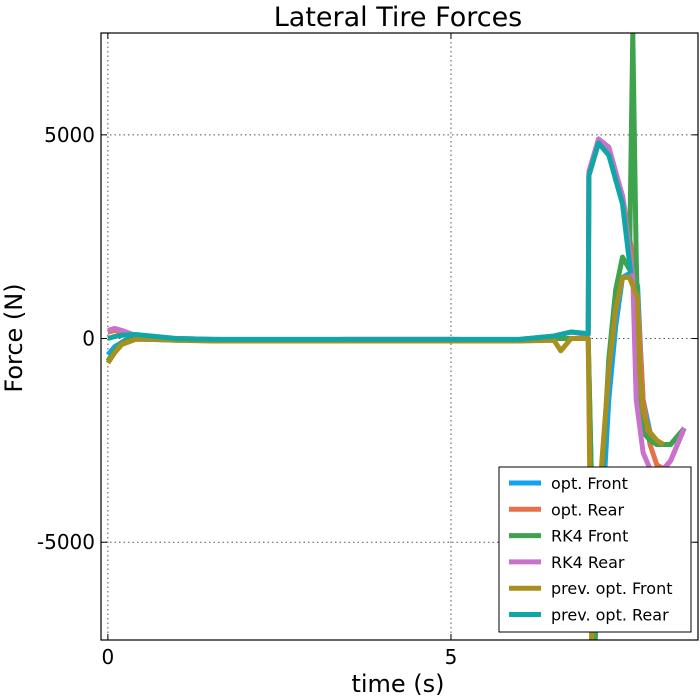  Describe the element at coordinates (589, 536) in the screenshot. I see `legend-label: RK4 Front` at that location.